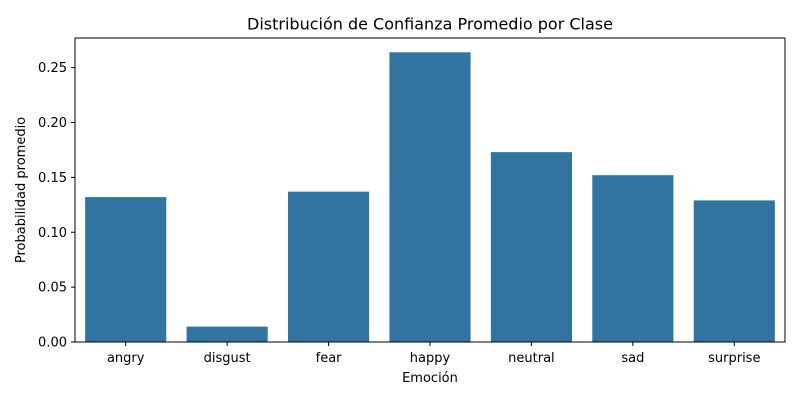 The width and height of the screenshot is (800, 400). Describe the element at coordinates (531, 247) in the screenshot. I see `bar-neutral` at that location.